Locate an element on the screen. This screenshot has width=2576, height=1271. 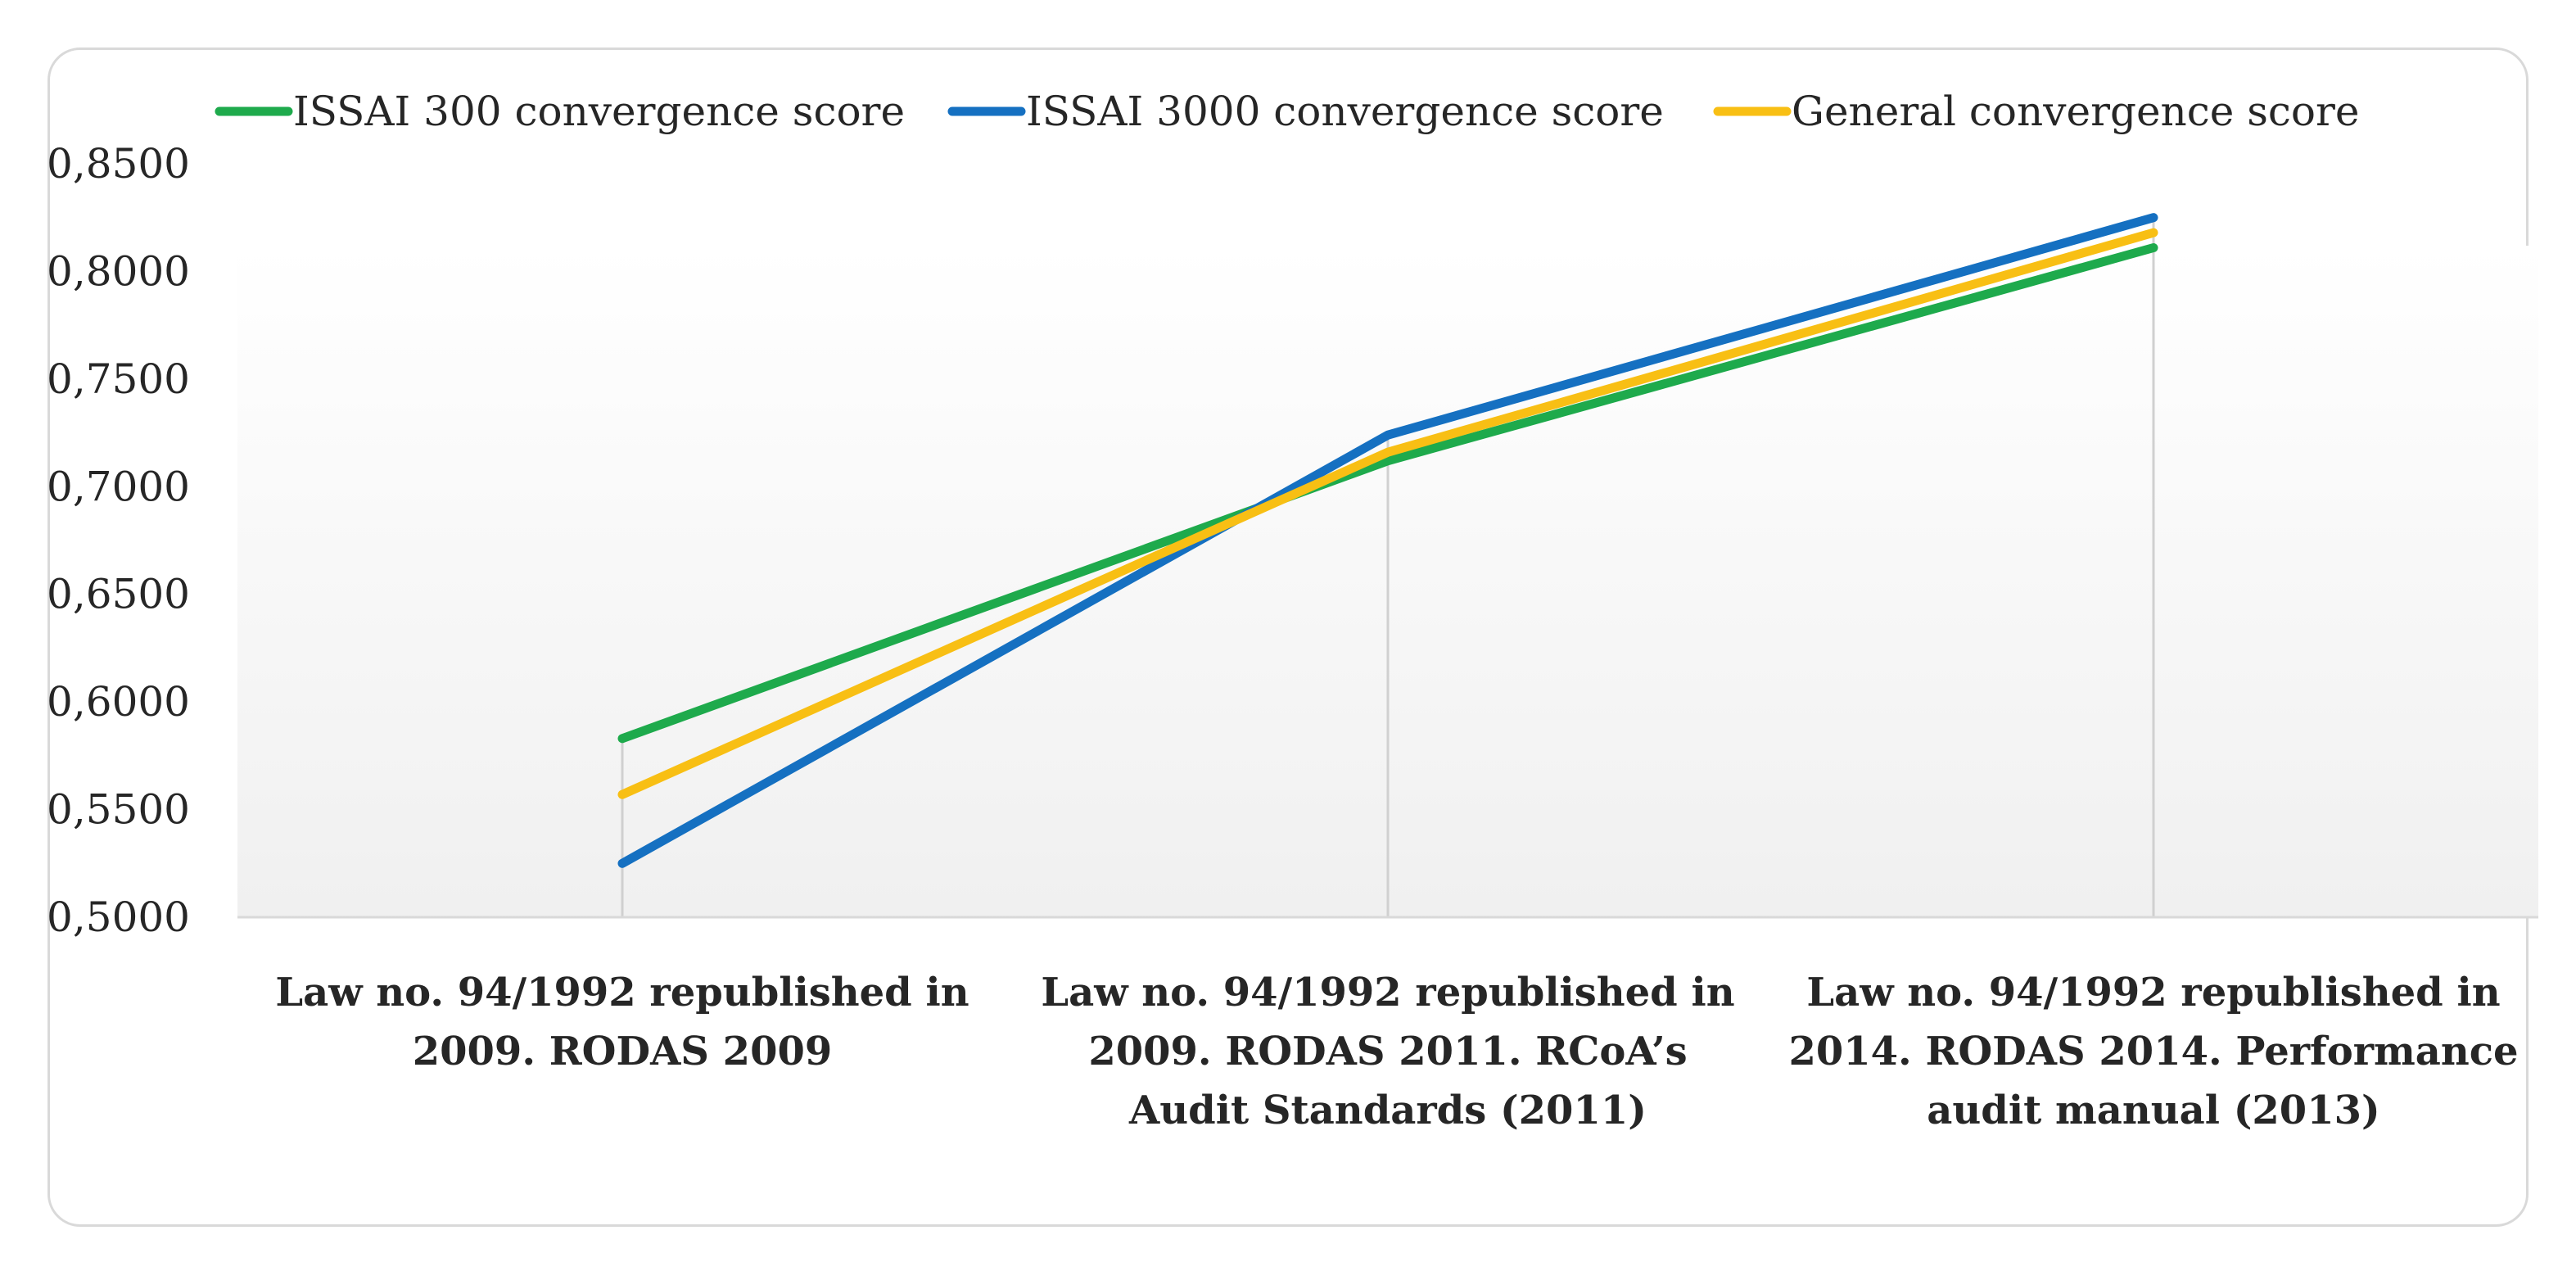
x-tick-label: 2009. RODAS 2011. RCoA’s is located at coordinates (1387, 1051).